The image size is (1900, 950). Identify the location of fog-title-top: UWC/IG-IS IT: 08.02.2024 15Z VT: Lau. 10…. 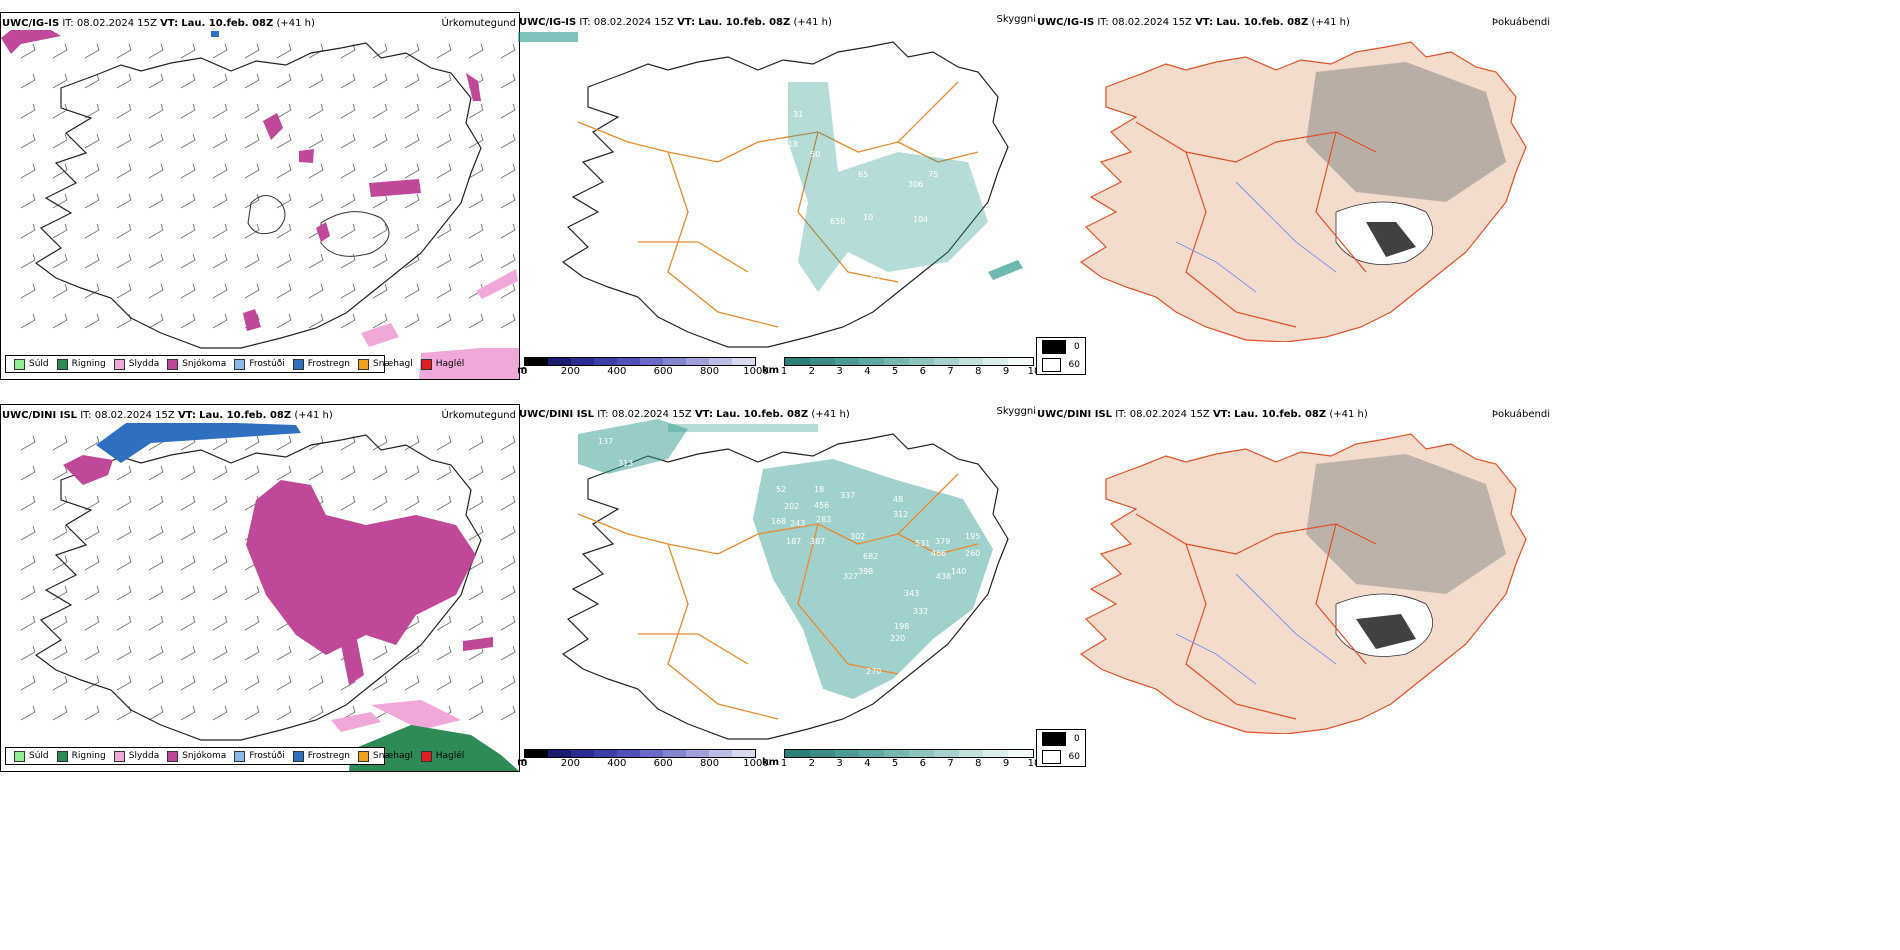
(1193, 22).